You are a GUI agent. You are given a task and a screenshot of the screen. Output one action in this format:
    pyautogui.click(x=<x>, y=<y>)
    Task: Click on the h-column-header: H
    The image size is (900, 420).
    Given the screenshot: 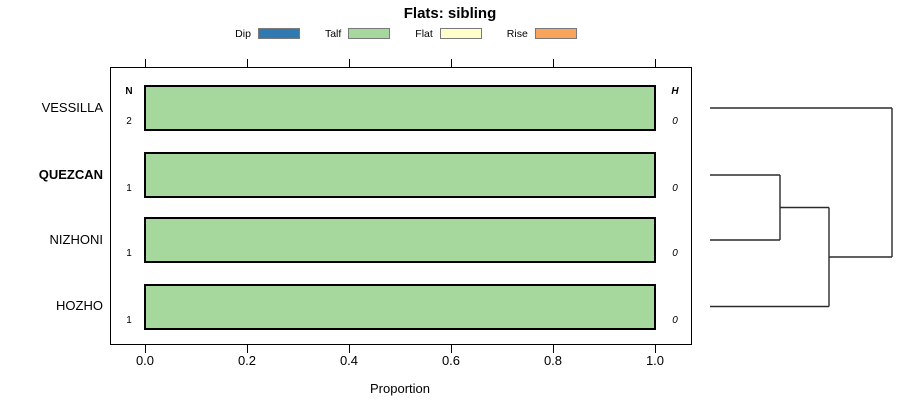 What is the action you would take?
    pyautogui.click(x=675, y=91)
    